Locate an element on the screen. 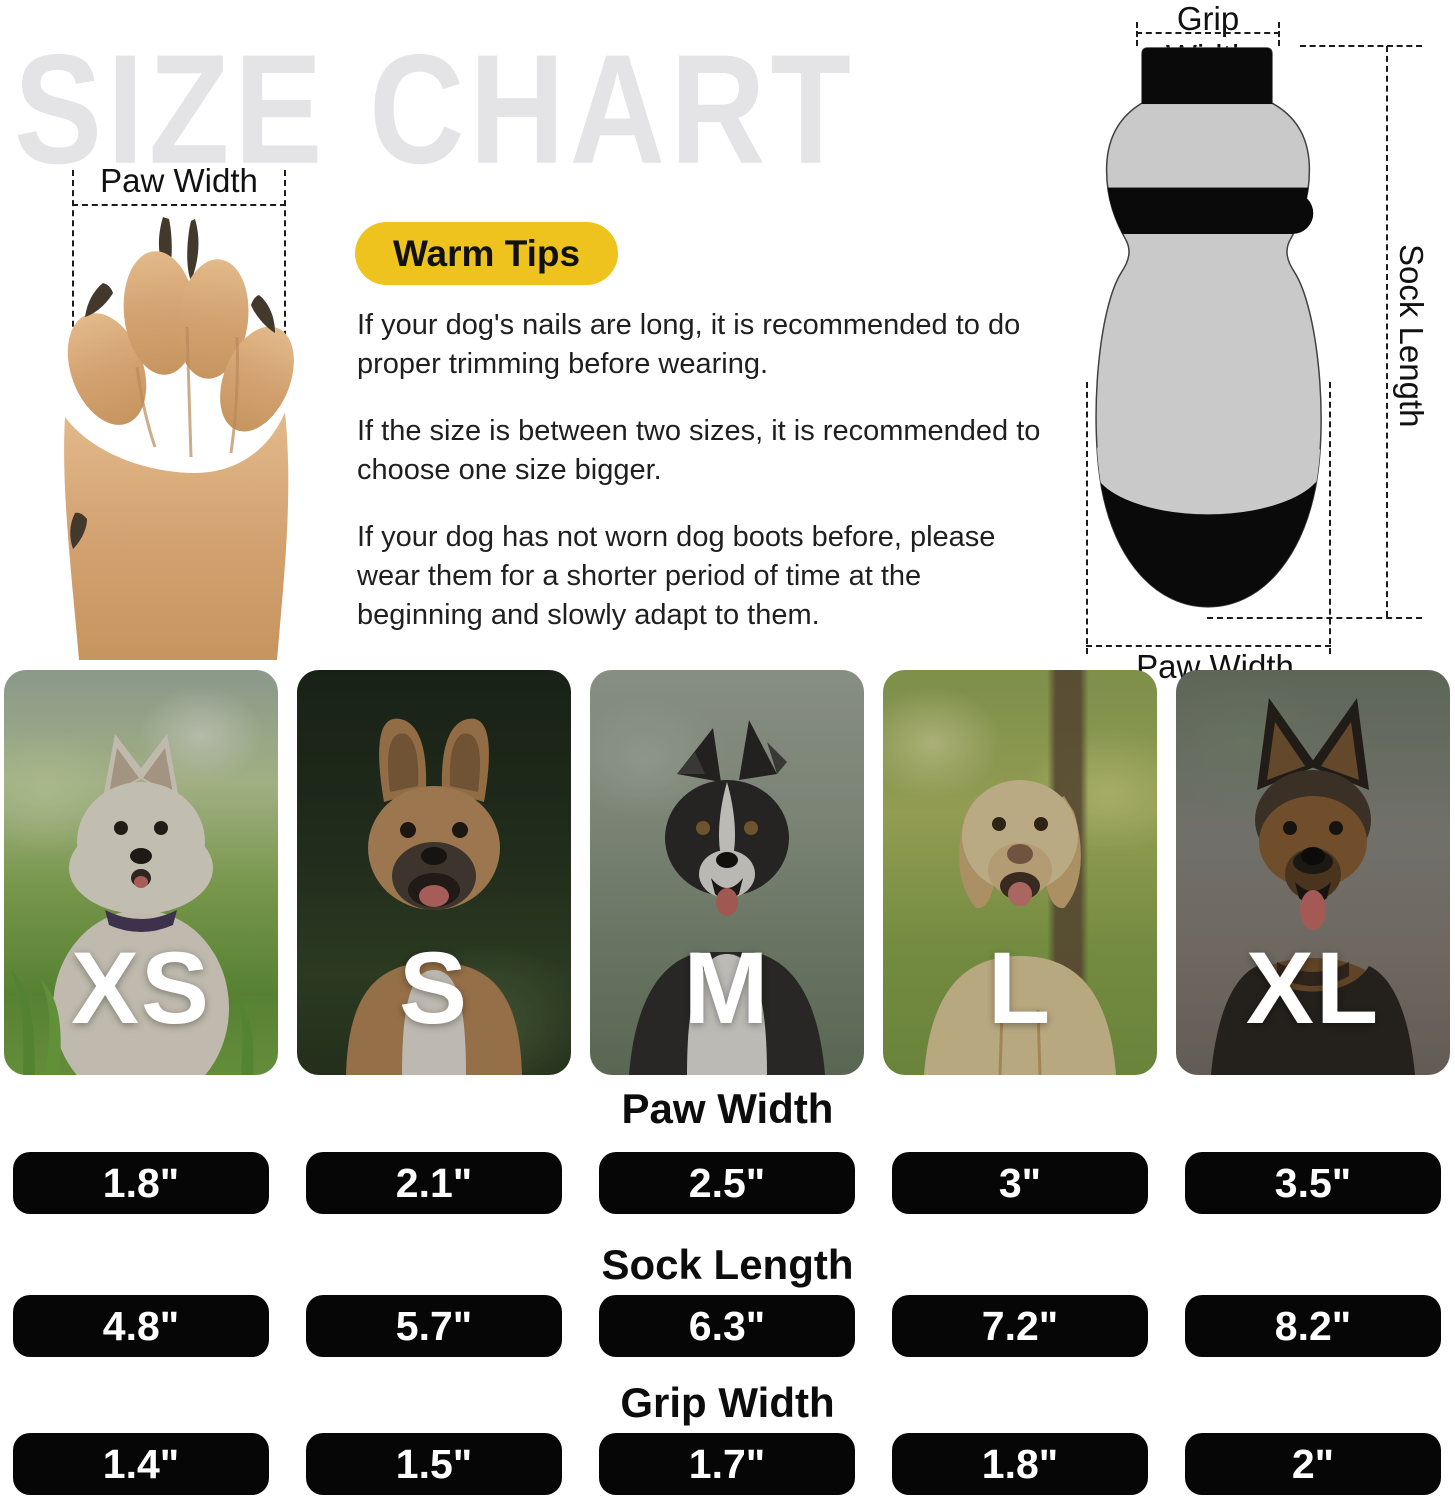 The width and height of the screenshot is (1455, 1500). dog-paw-photo is located at coordinates (195, 433).